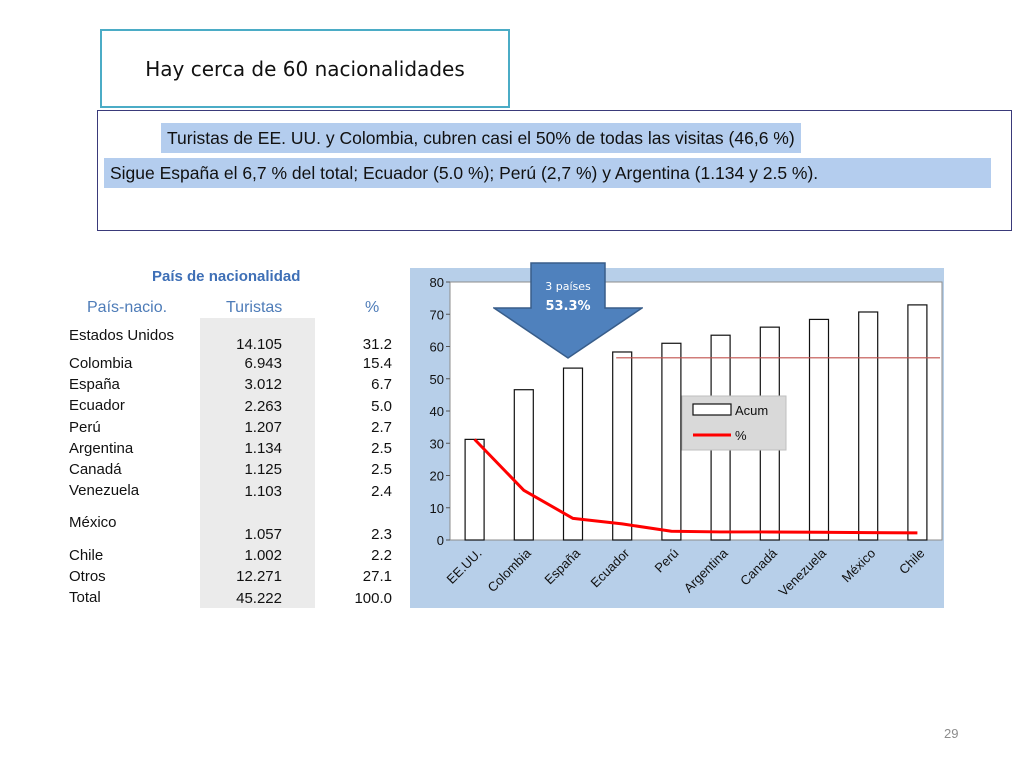 The image size is (1024, 768). What do you see at coordinates (741, 435) in the screenshot?
I see `legend-label-pct: %` at bounding box center [741, 435].